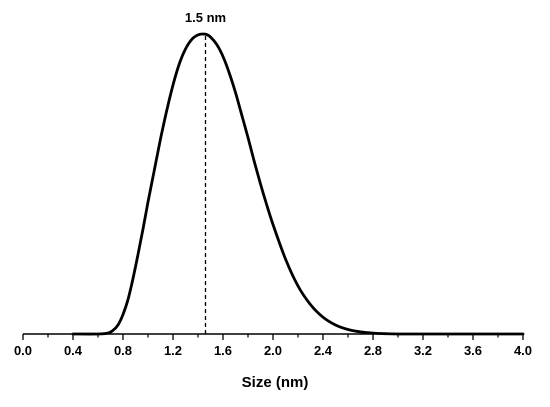 Image resolution: width=550 pixels, height=407 pixels. Describe the element at coordinates (473, 350) in the screenshot. I see `x-tick-label: 3.6` at that location.